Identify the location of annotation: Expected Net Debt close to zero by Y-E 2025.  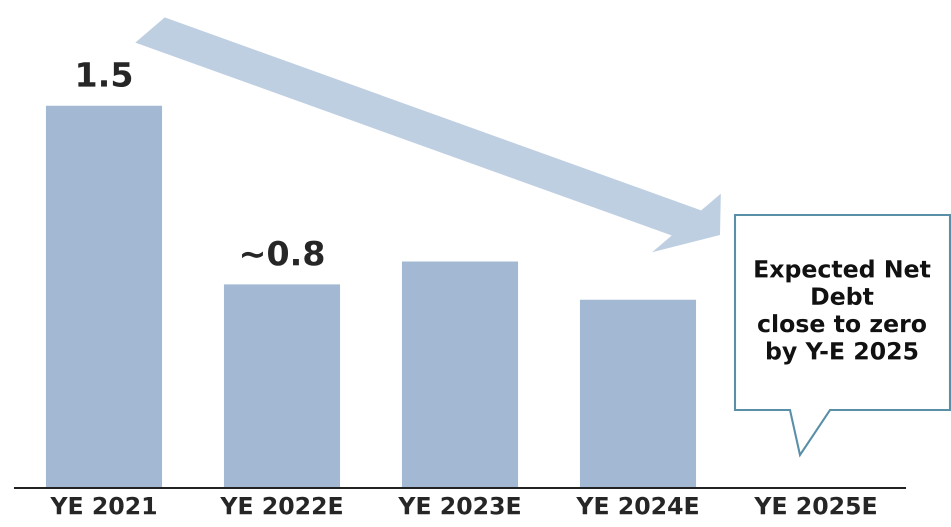
(842, 312).